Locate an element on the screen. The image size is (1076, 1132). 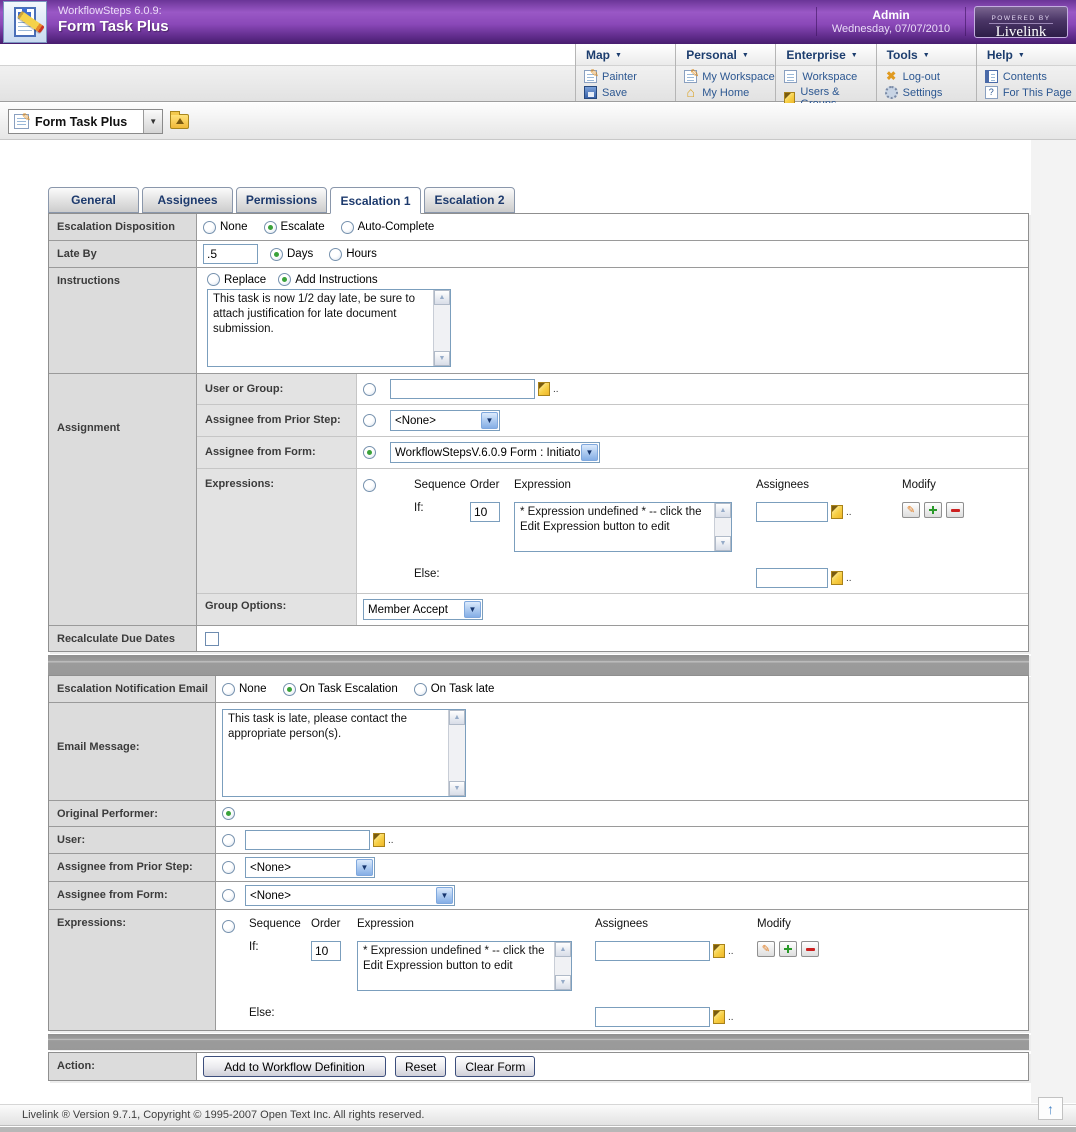
radio-disposition-escalate: Escalate is located at coordinates (294, 227).